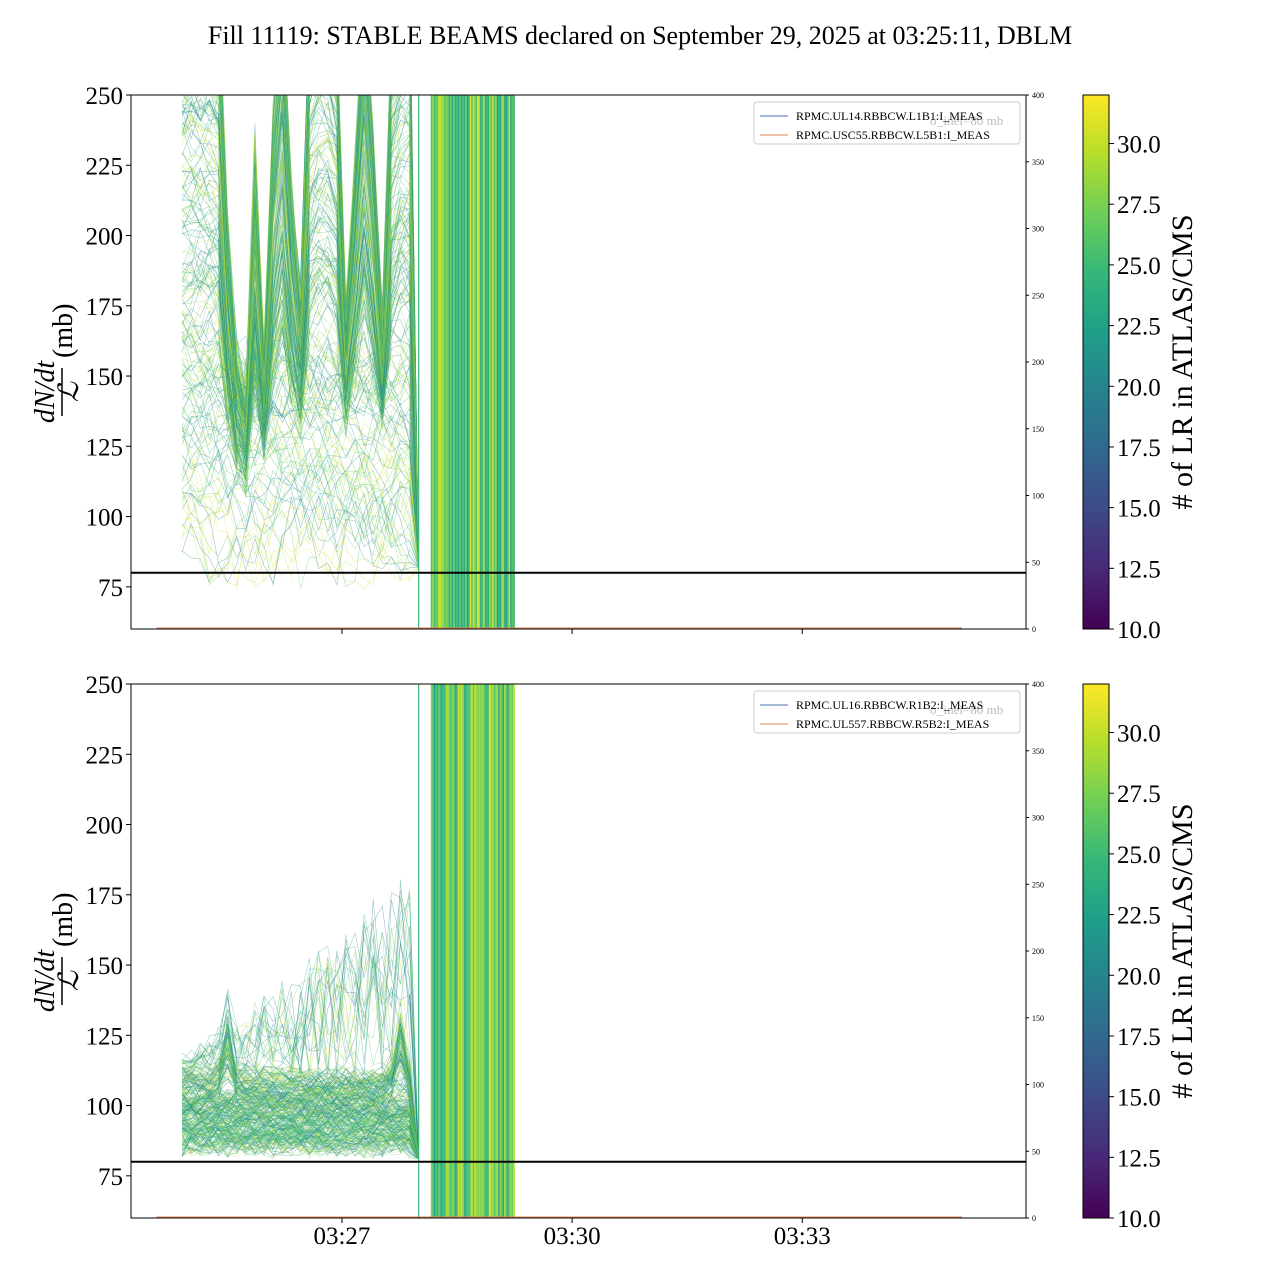 The height and width of the screenshot is (1280, 1280). What do you see at coordinates (105, 307) in the screenshot?
I see `y-tick-label: 175` at bounding box center [105, 307].